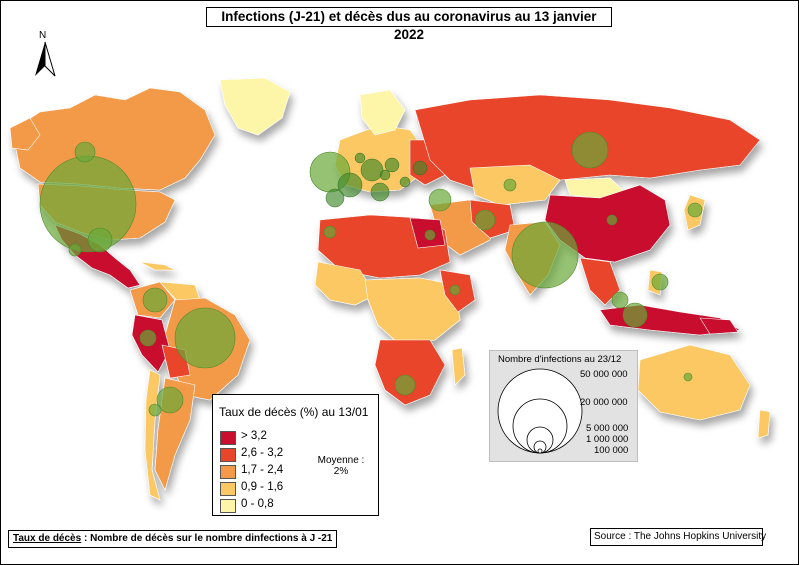 This screenshot has height=565, width=799. Describe the element at coordinates (155, 410) in the screenshot. I see `bubble-chile` at that location.